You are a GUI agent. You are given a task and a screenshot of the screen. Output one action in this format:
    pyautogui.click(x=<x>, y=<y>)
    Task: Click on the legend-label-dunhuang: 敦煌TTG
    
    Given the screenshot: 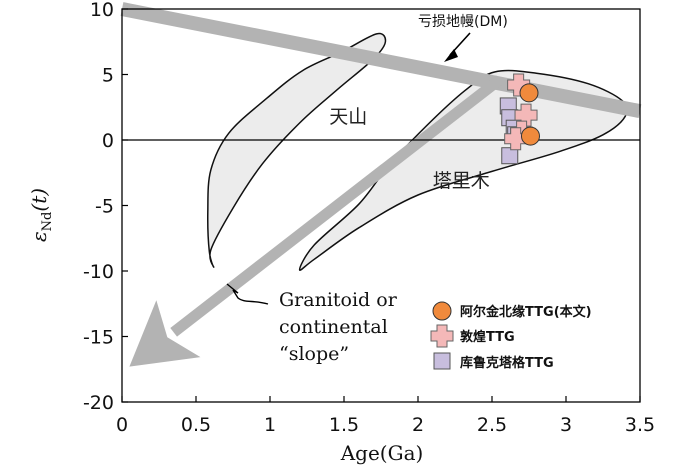 What is the action you would take?
    pyautogui.click(x=487, y=337)
    